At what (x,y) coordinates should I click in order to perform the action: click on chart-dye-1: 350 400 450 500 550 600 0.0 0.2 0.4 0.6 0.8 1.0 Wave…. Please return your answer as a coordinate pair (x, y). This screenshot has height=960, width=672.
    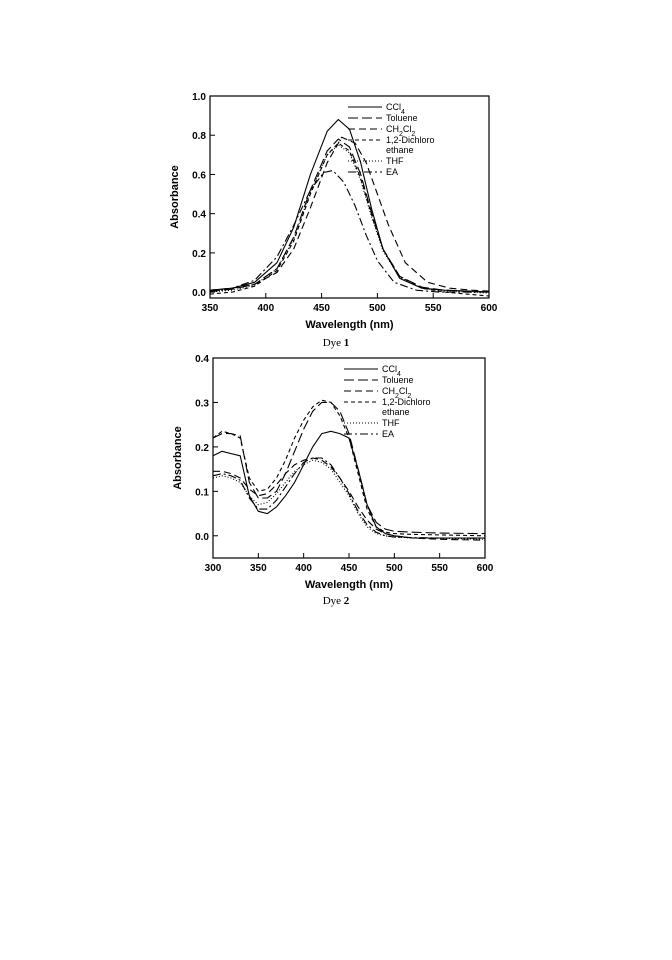
    Looking at the image, I should click on (333, 211).